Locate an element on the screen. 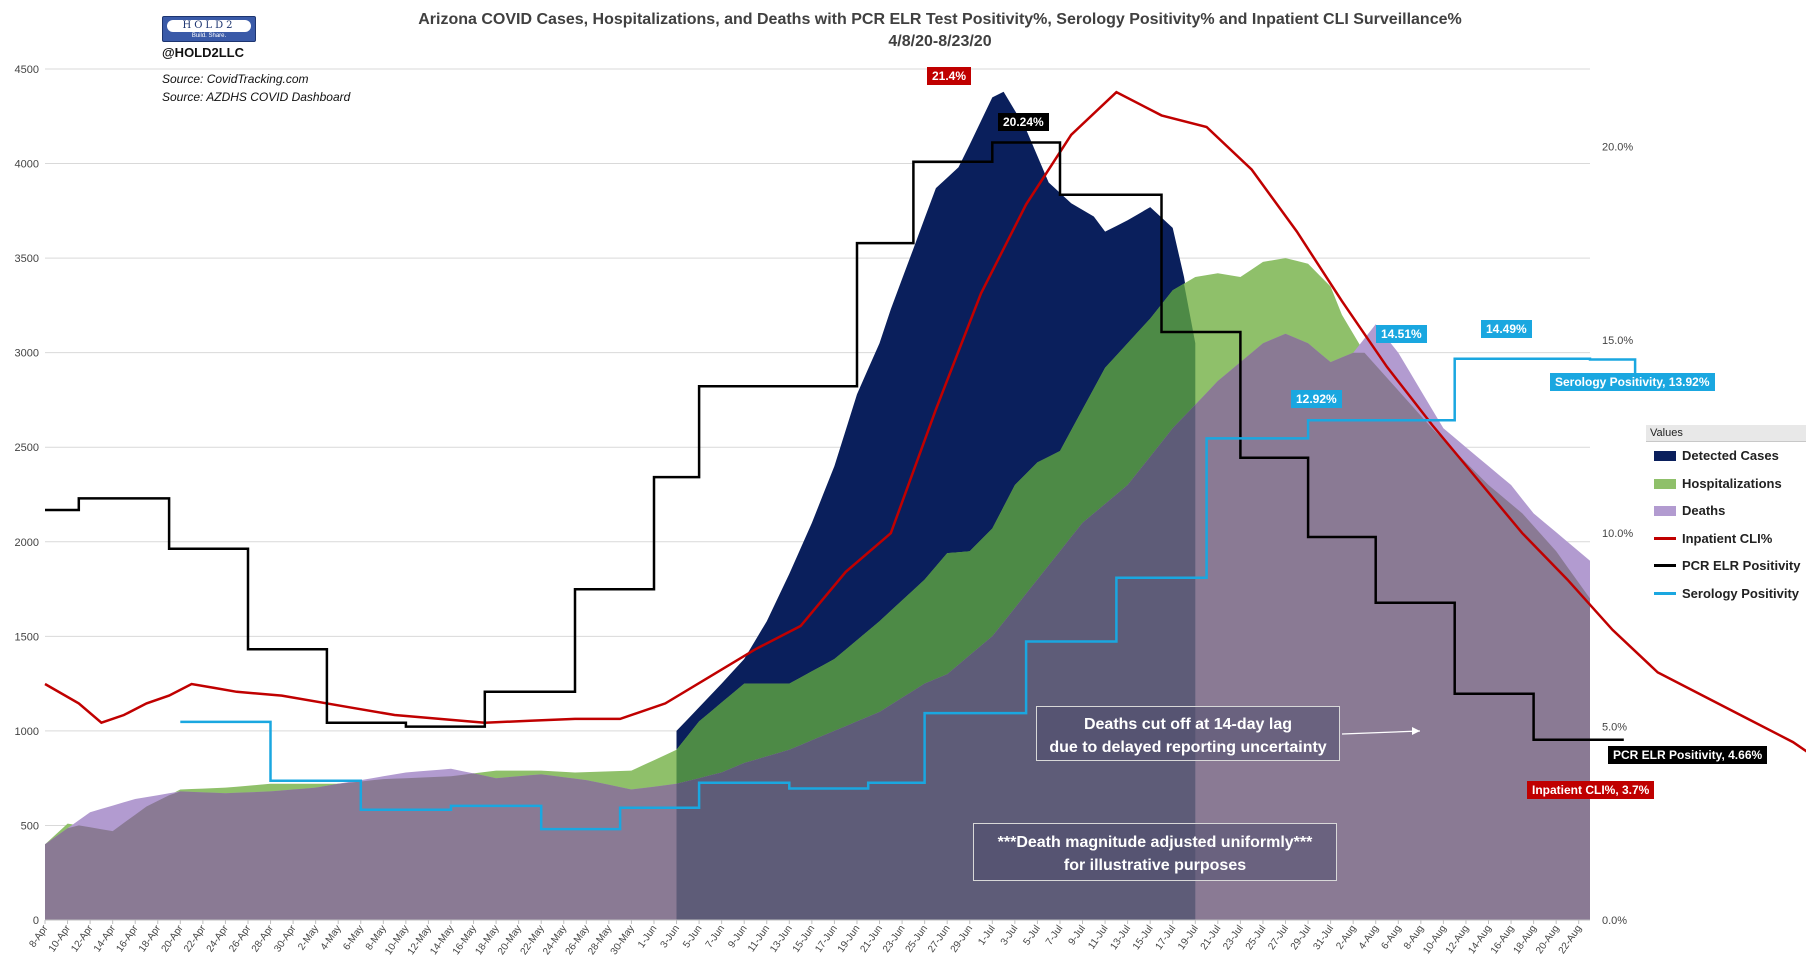 The image size is (1806, 969). x-tick-27-Jun: 27-Jun is located at coordinates (939, 938).